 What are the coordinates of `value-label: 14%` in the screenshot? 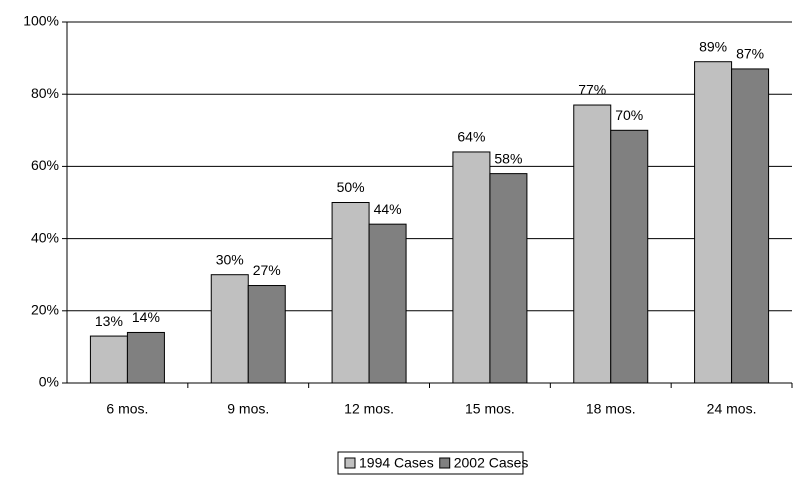 It's located at (146, 317).